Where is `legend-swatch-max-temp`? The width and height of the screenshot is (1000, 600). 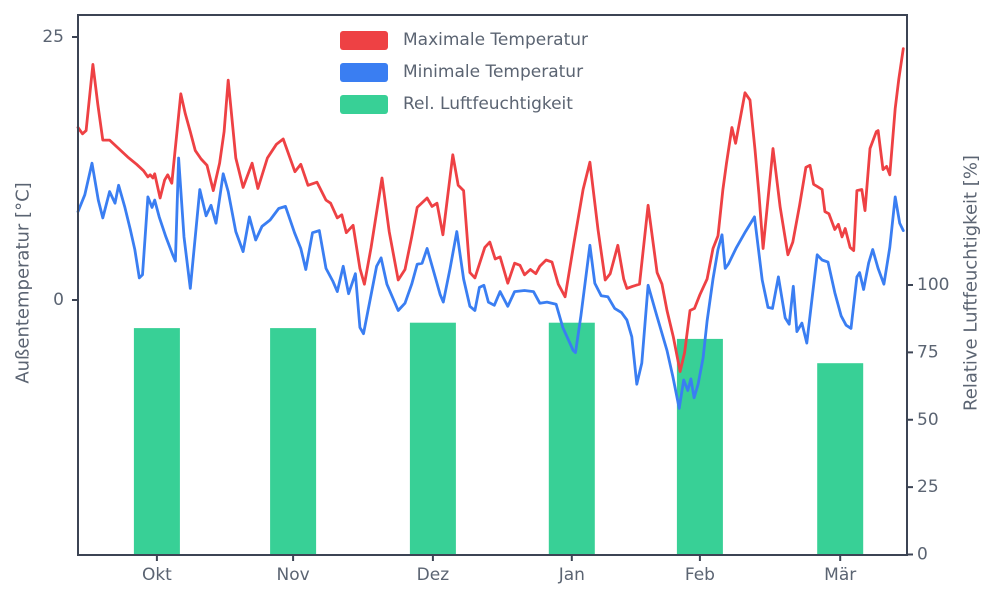
legend-swatch-max-temp is located at coordinates (364, 40).